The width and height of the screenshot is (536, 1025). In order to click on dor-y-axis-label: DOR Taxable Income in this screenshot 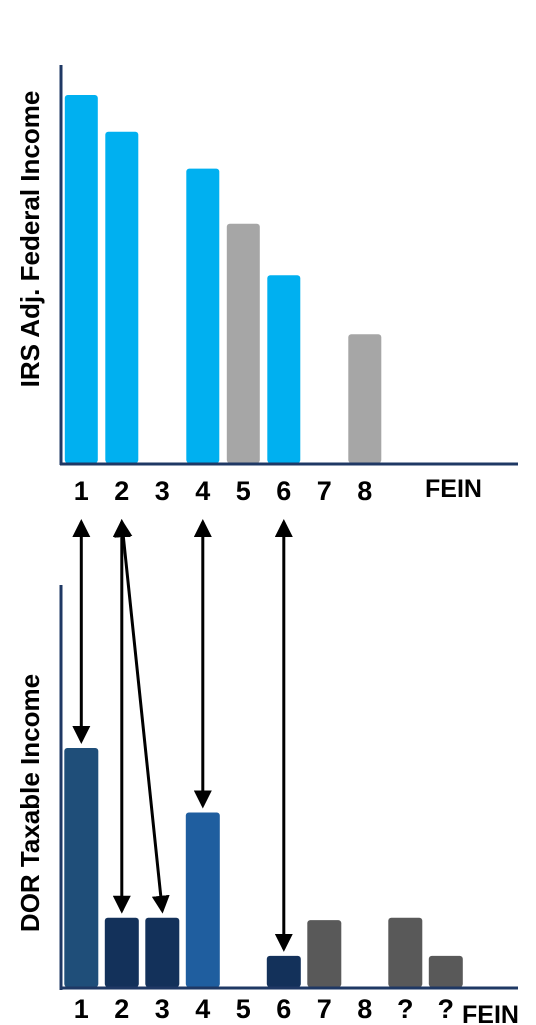, I will do `click(30, 803)`.